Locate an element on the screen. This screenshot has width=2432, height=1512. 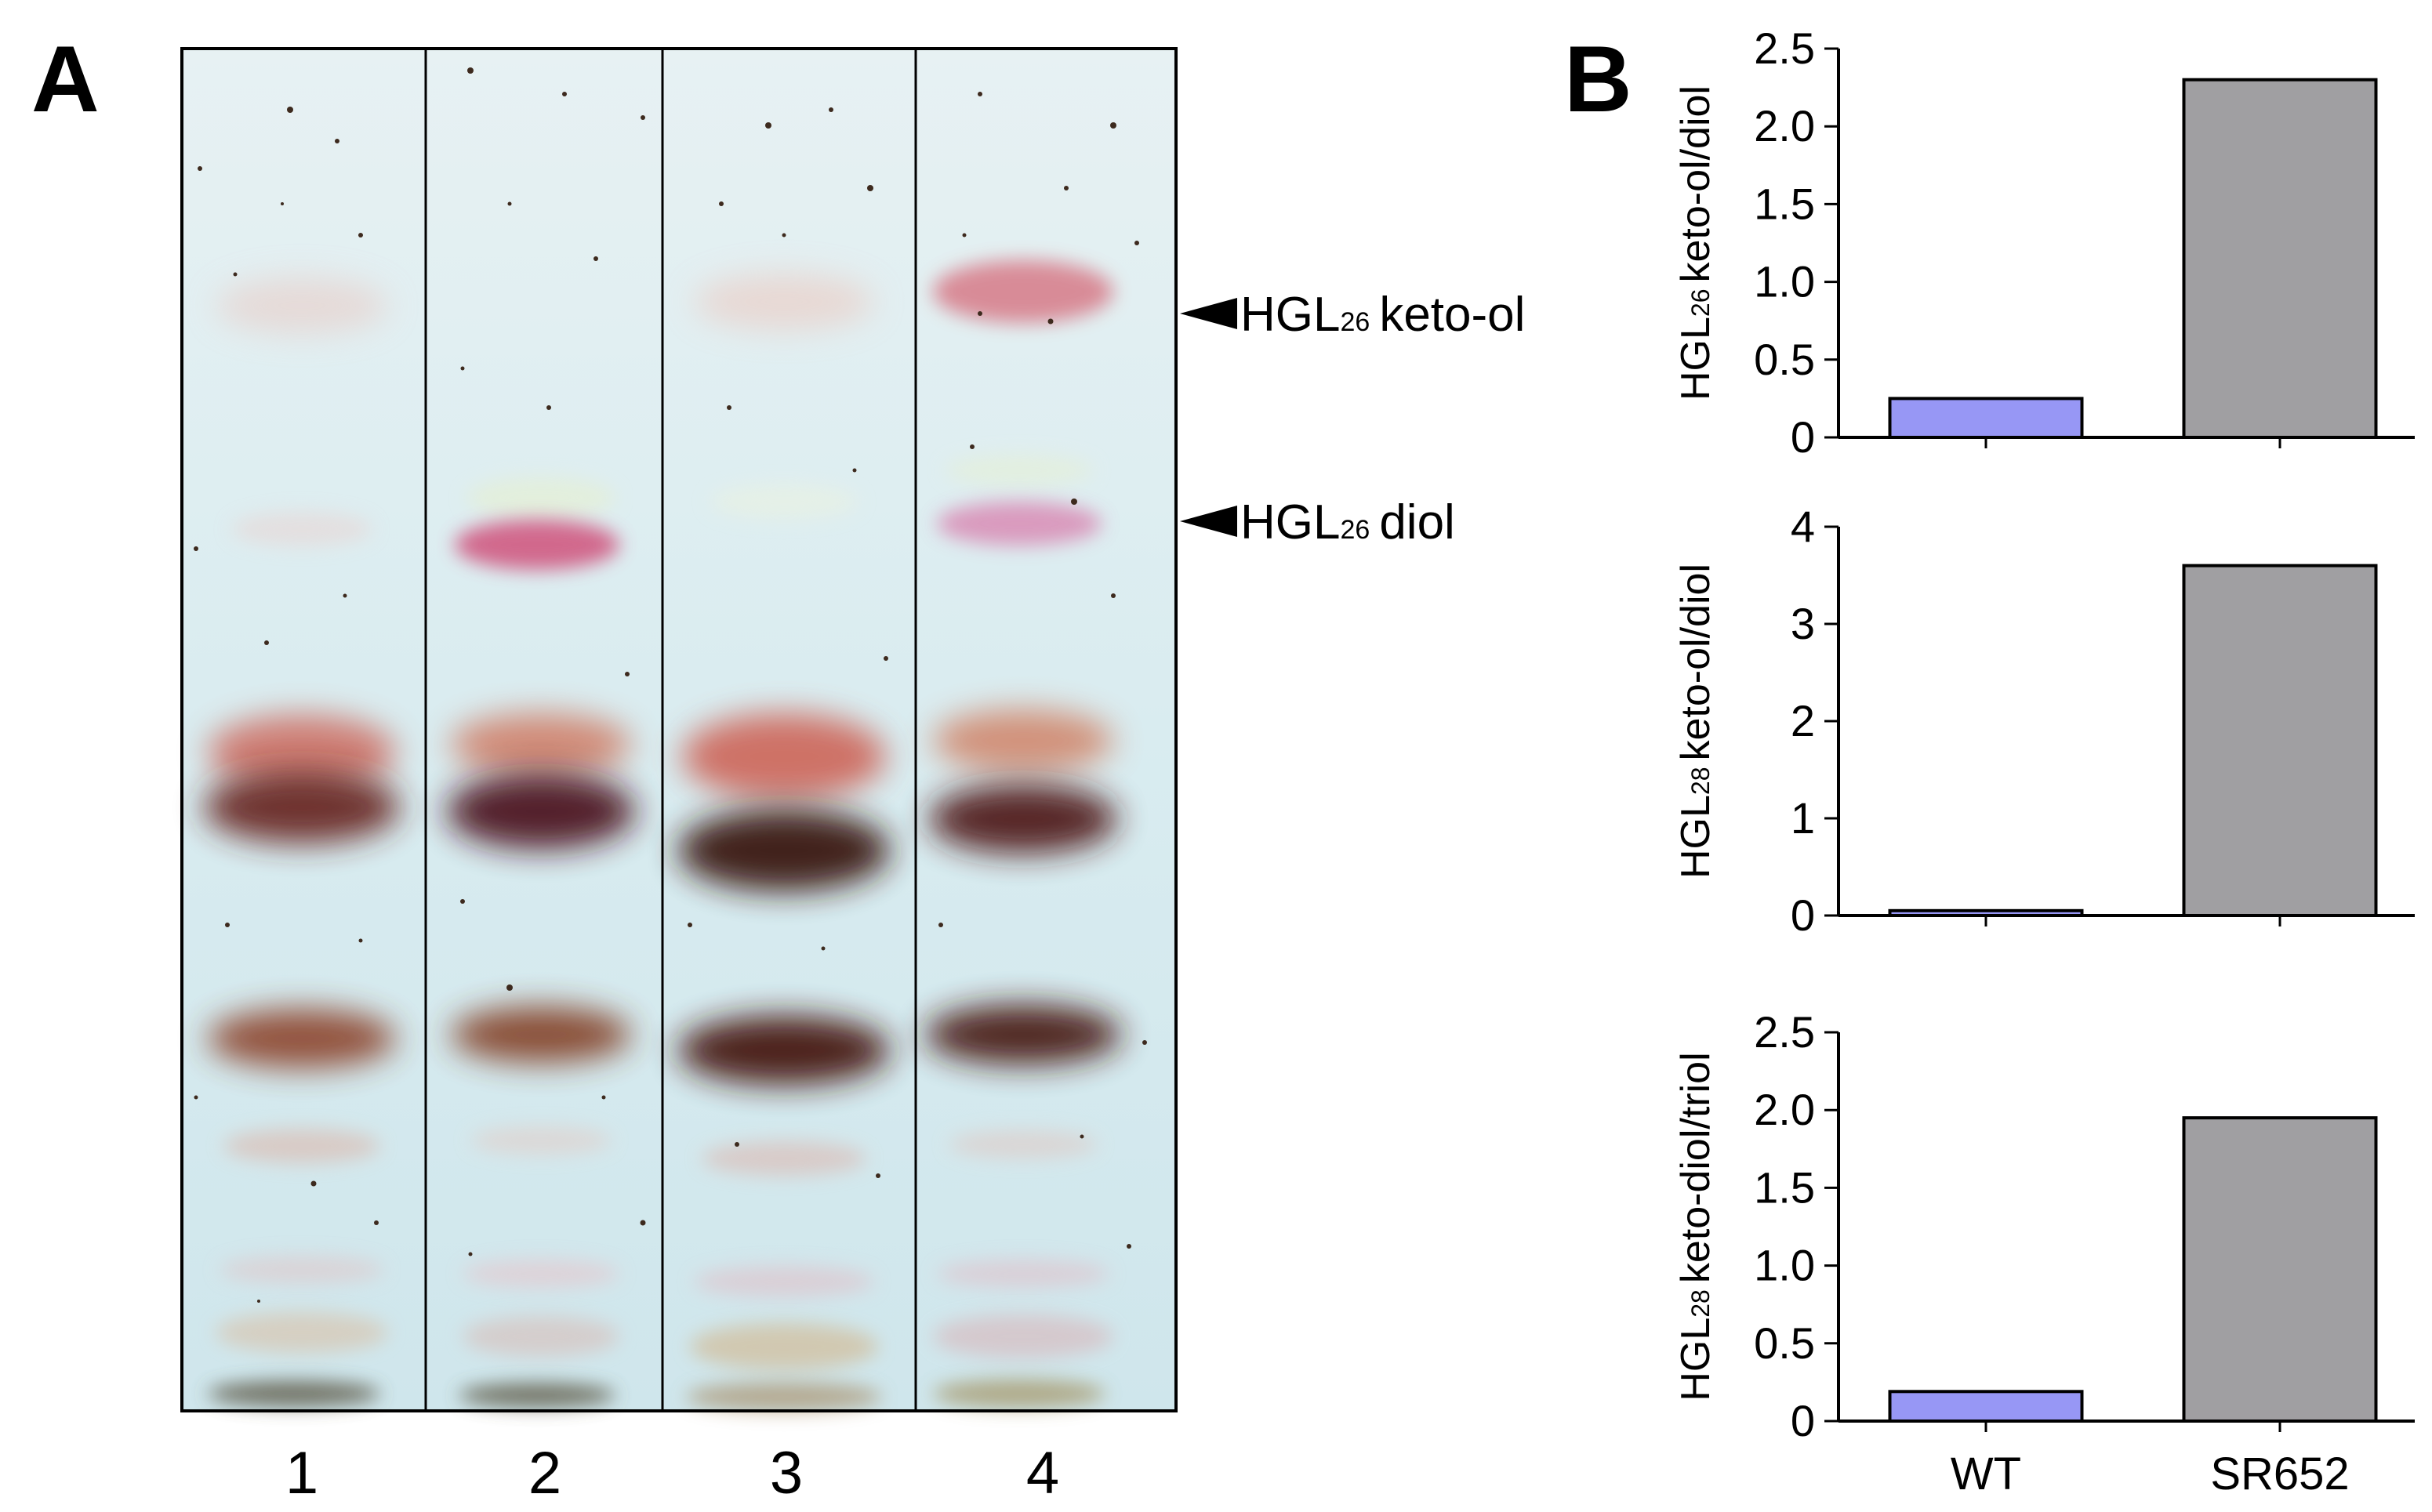
lane-3-bands is located at coordinates (784, 842).